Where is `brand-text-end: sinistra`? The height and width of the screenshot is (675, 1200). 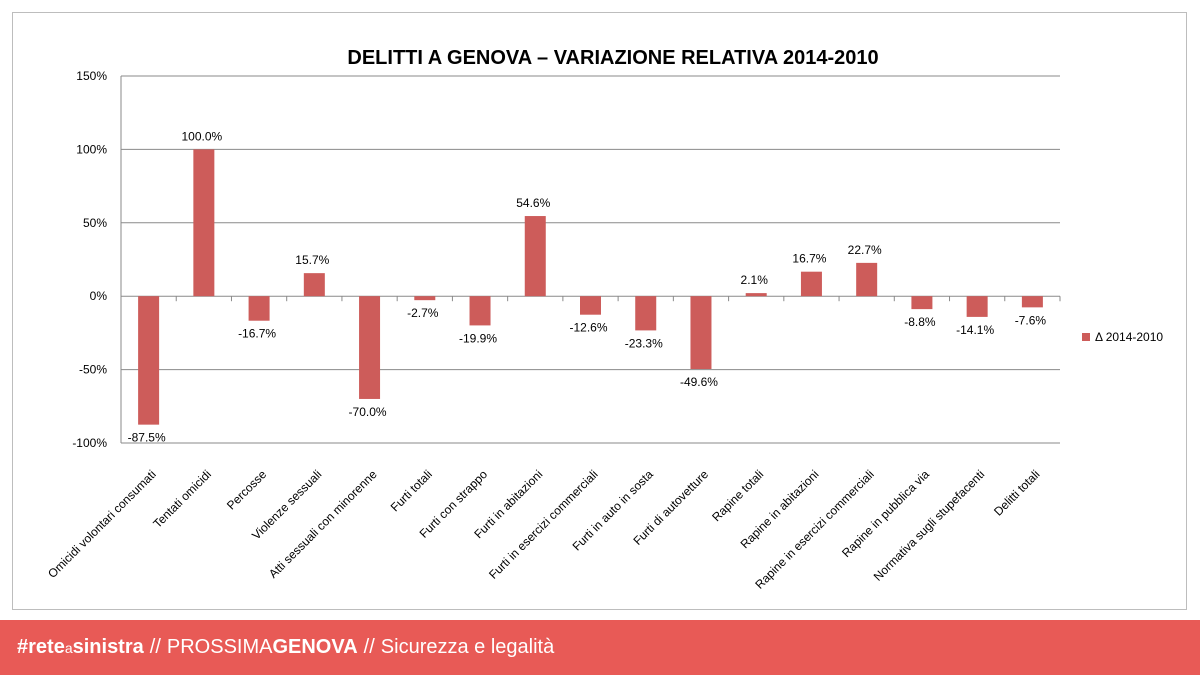
brand-text-end: sinistra is located at coordinates (108, 647).